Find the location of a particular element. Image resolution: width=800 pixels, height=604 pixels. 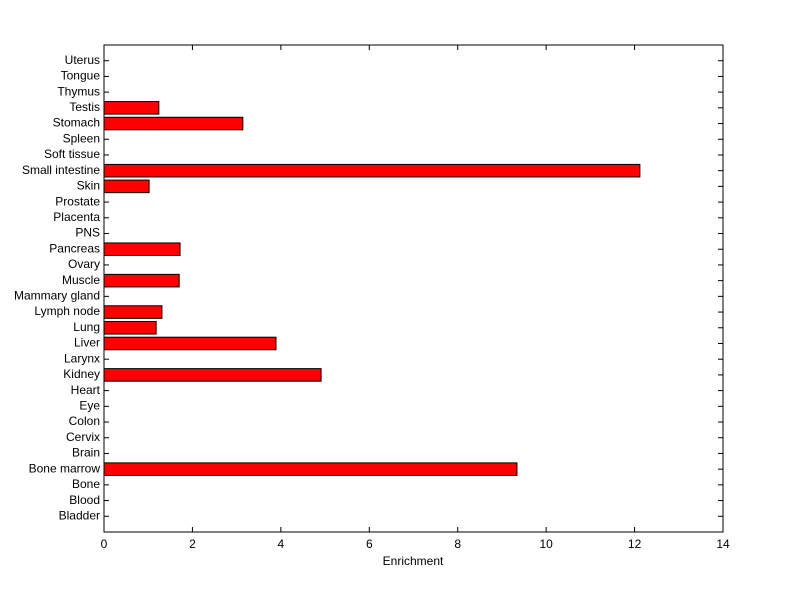

y-tick-label: Placenta is located at coordinates (76, 217).